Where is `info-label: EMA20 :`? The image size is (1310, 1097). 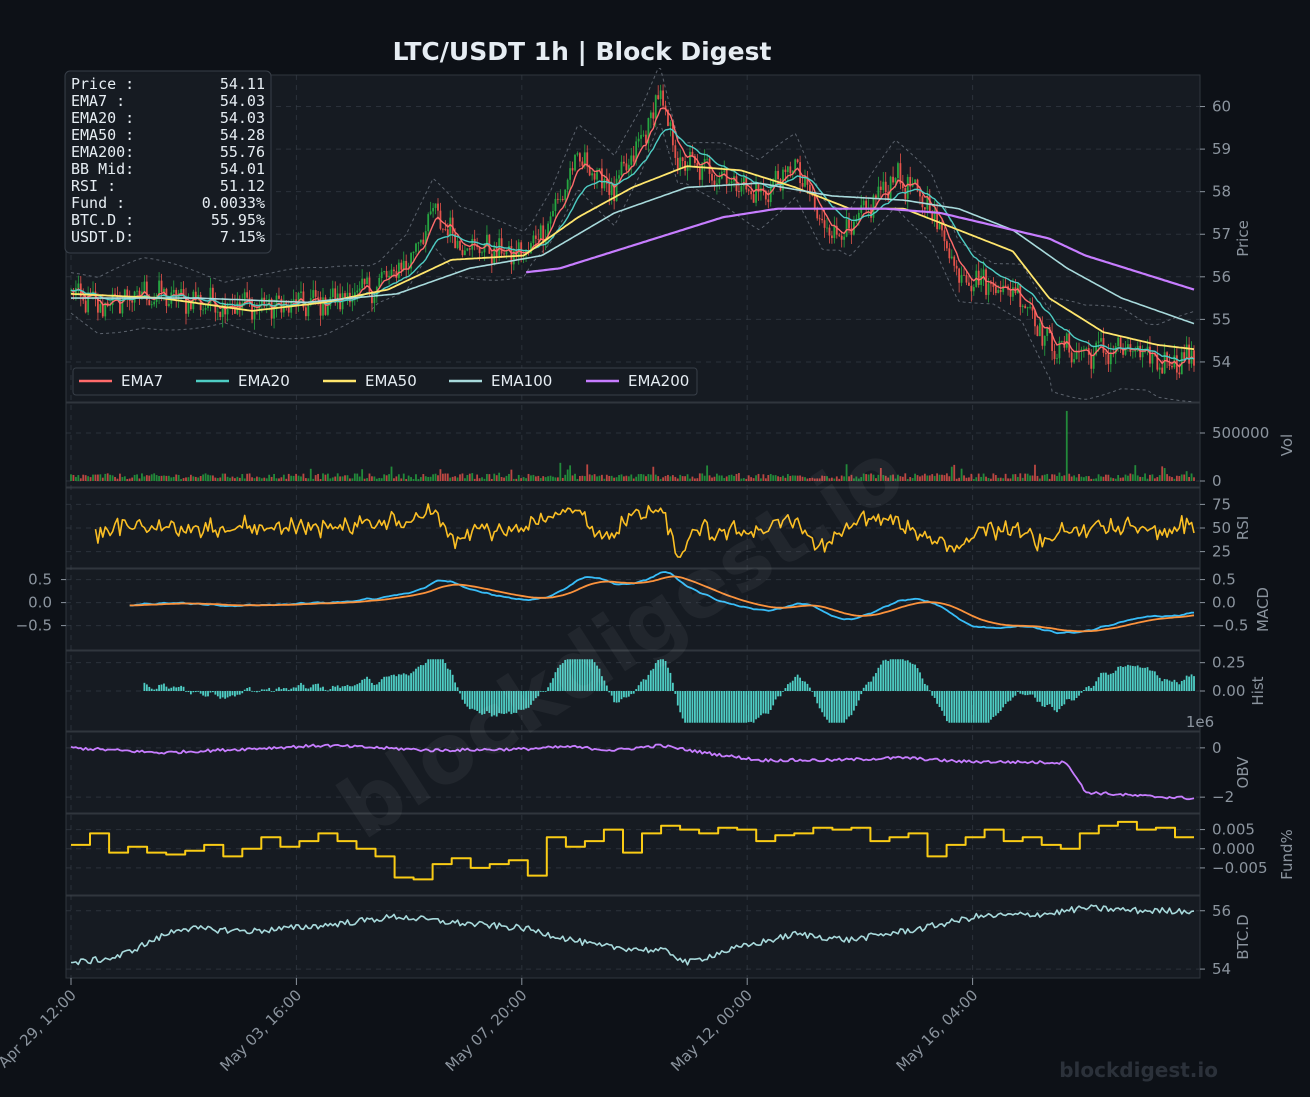 info-label: EMA20 : is located at coordinates (102, 118).